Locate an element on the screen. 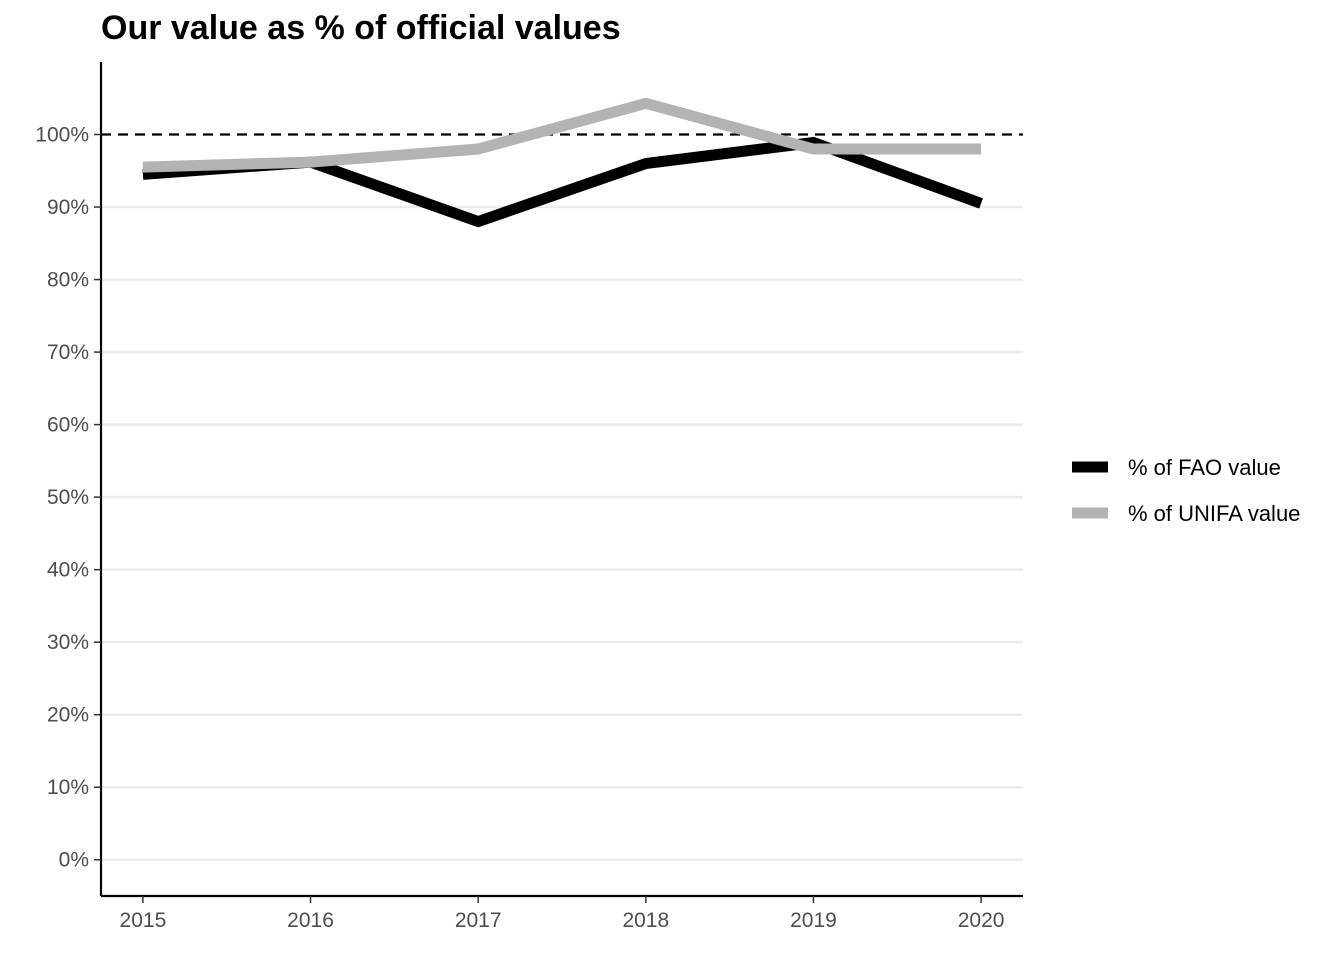  y-tick-label: 10% is located at coordinates (68, 787).